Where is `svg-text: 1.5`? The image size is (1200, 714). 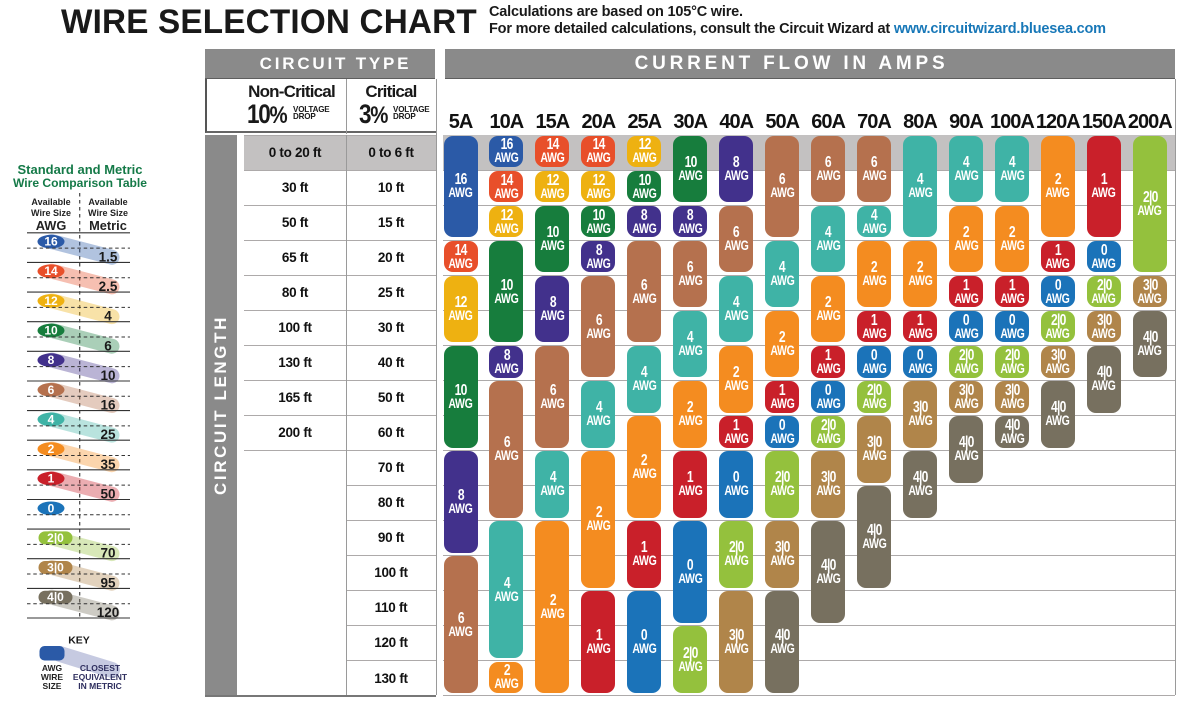 svg-text: 1.5 is located at coordinates (108, 256).